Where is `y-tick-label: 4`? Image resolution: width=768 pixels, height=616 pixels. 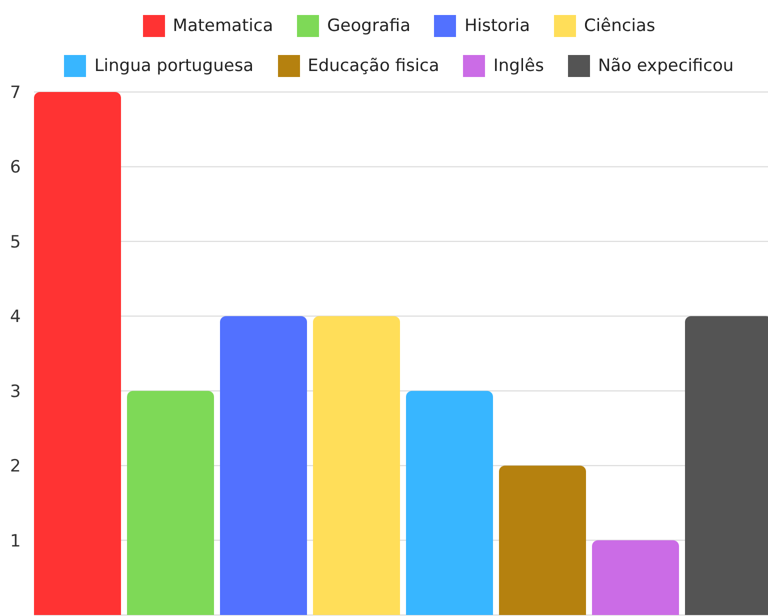
y-tick-label: 4 is located at coordinates (15, 317).